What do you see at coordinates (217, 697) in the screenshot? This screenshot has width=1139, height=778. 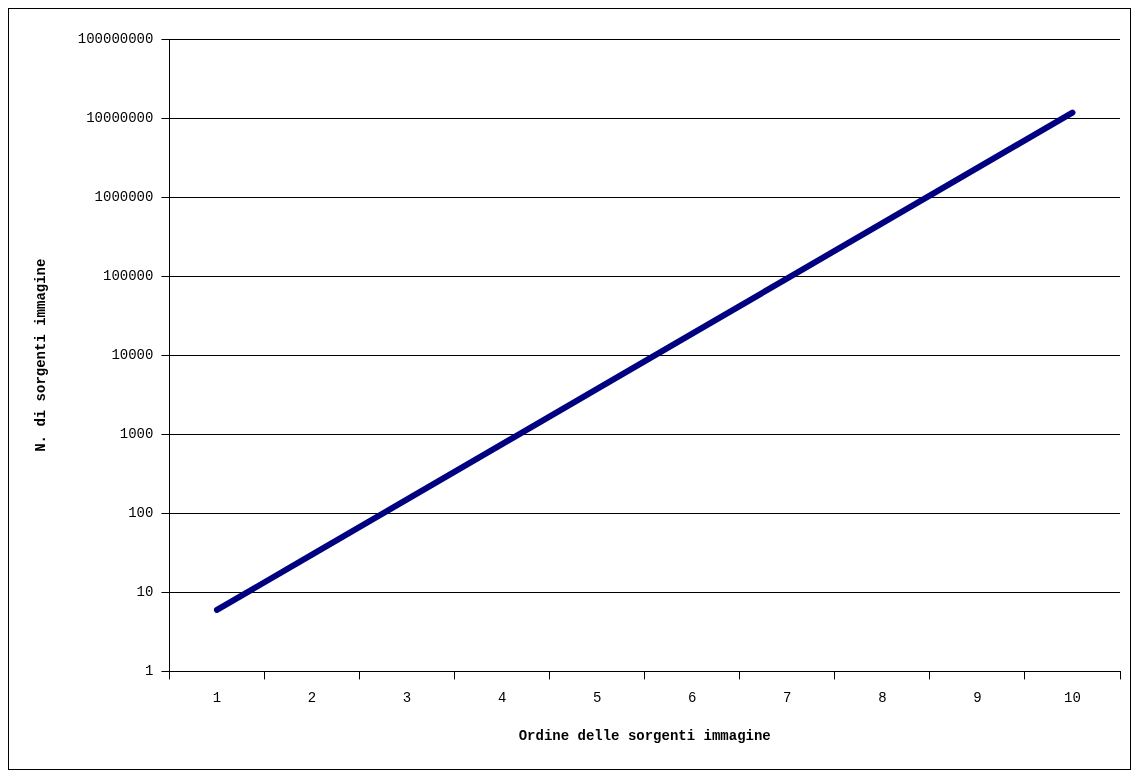 I see `x-tick-label: 1` at bounding box center [217, 697].